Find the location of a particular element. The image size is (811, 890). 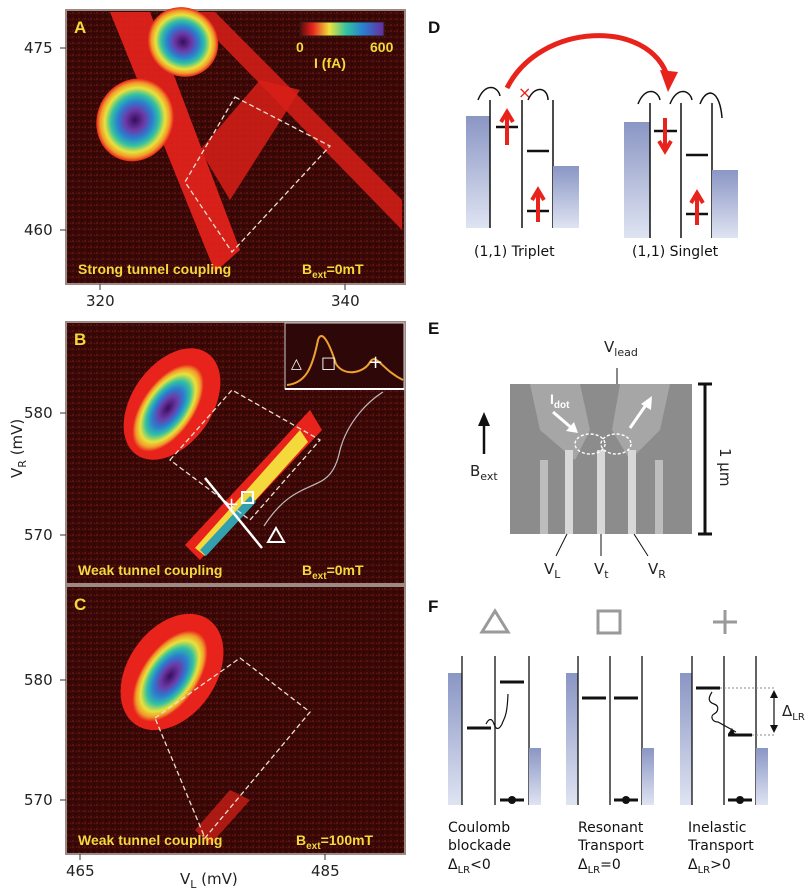

panel-c-ytick-label-570: 570 is located at coordinates (38, 800).